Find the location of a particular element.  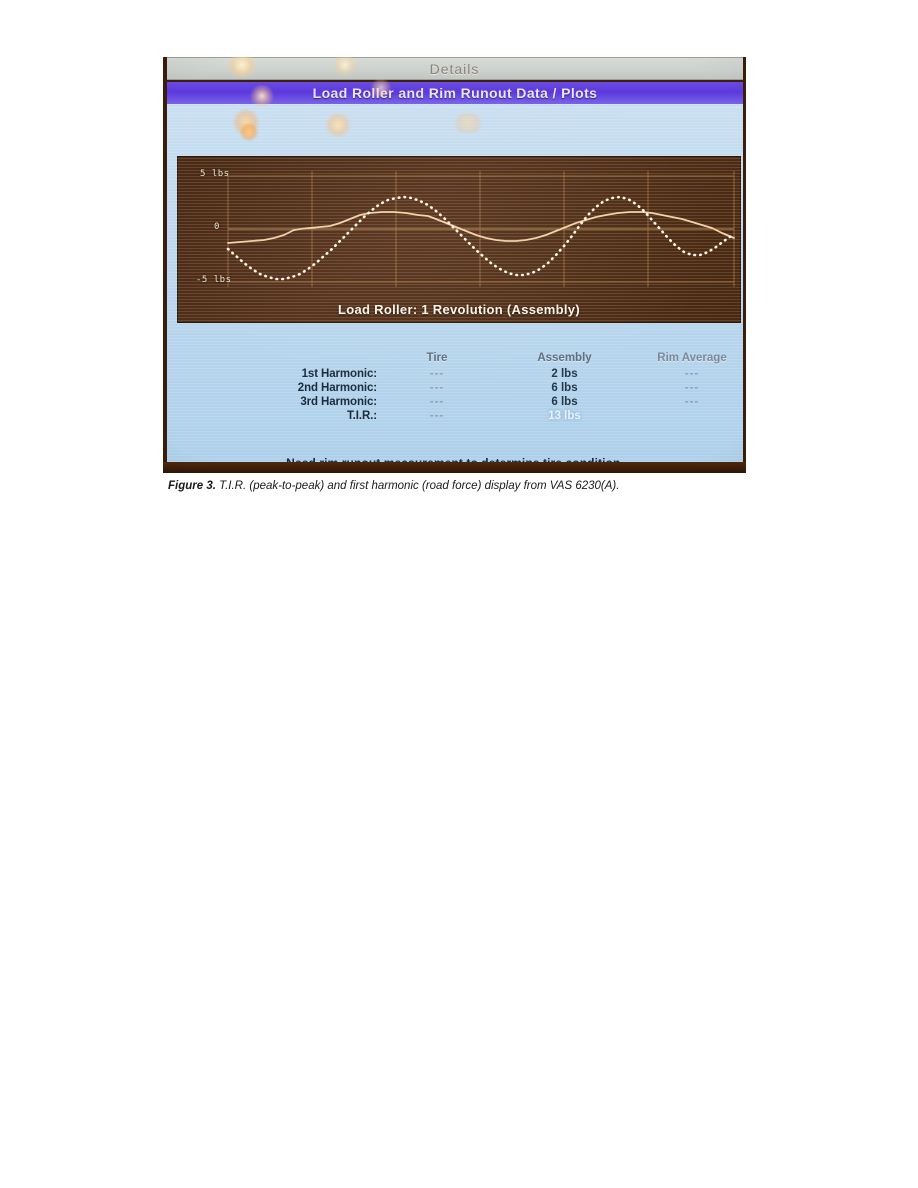

cell-tire-tir: --- is located at coordinates (437, 416).